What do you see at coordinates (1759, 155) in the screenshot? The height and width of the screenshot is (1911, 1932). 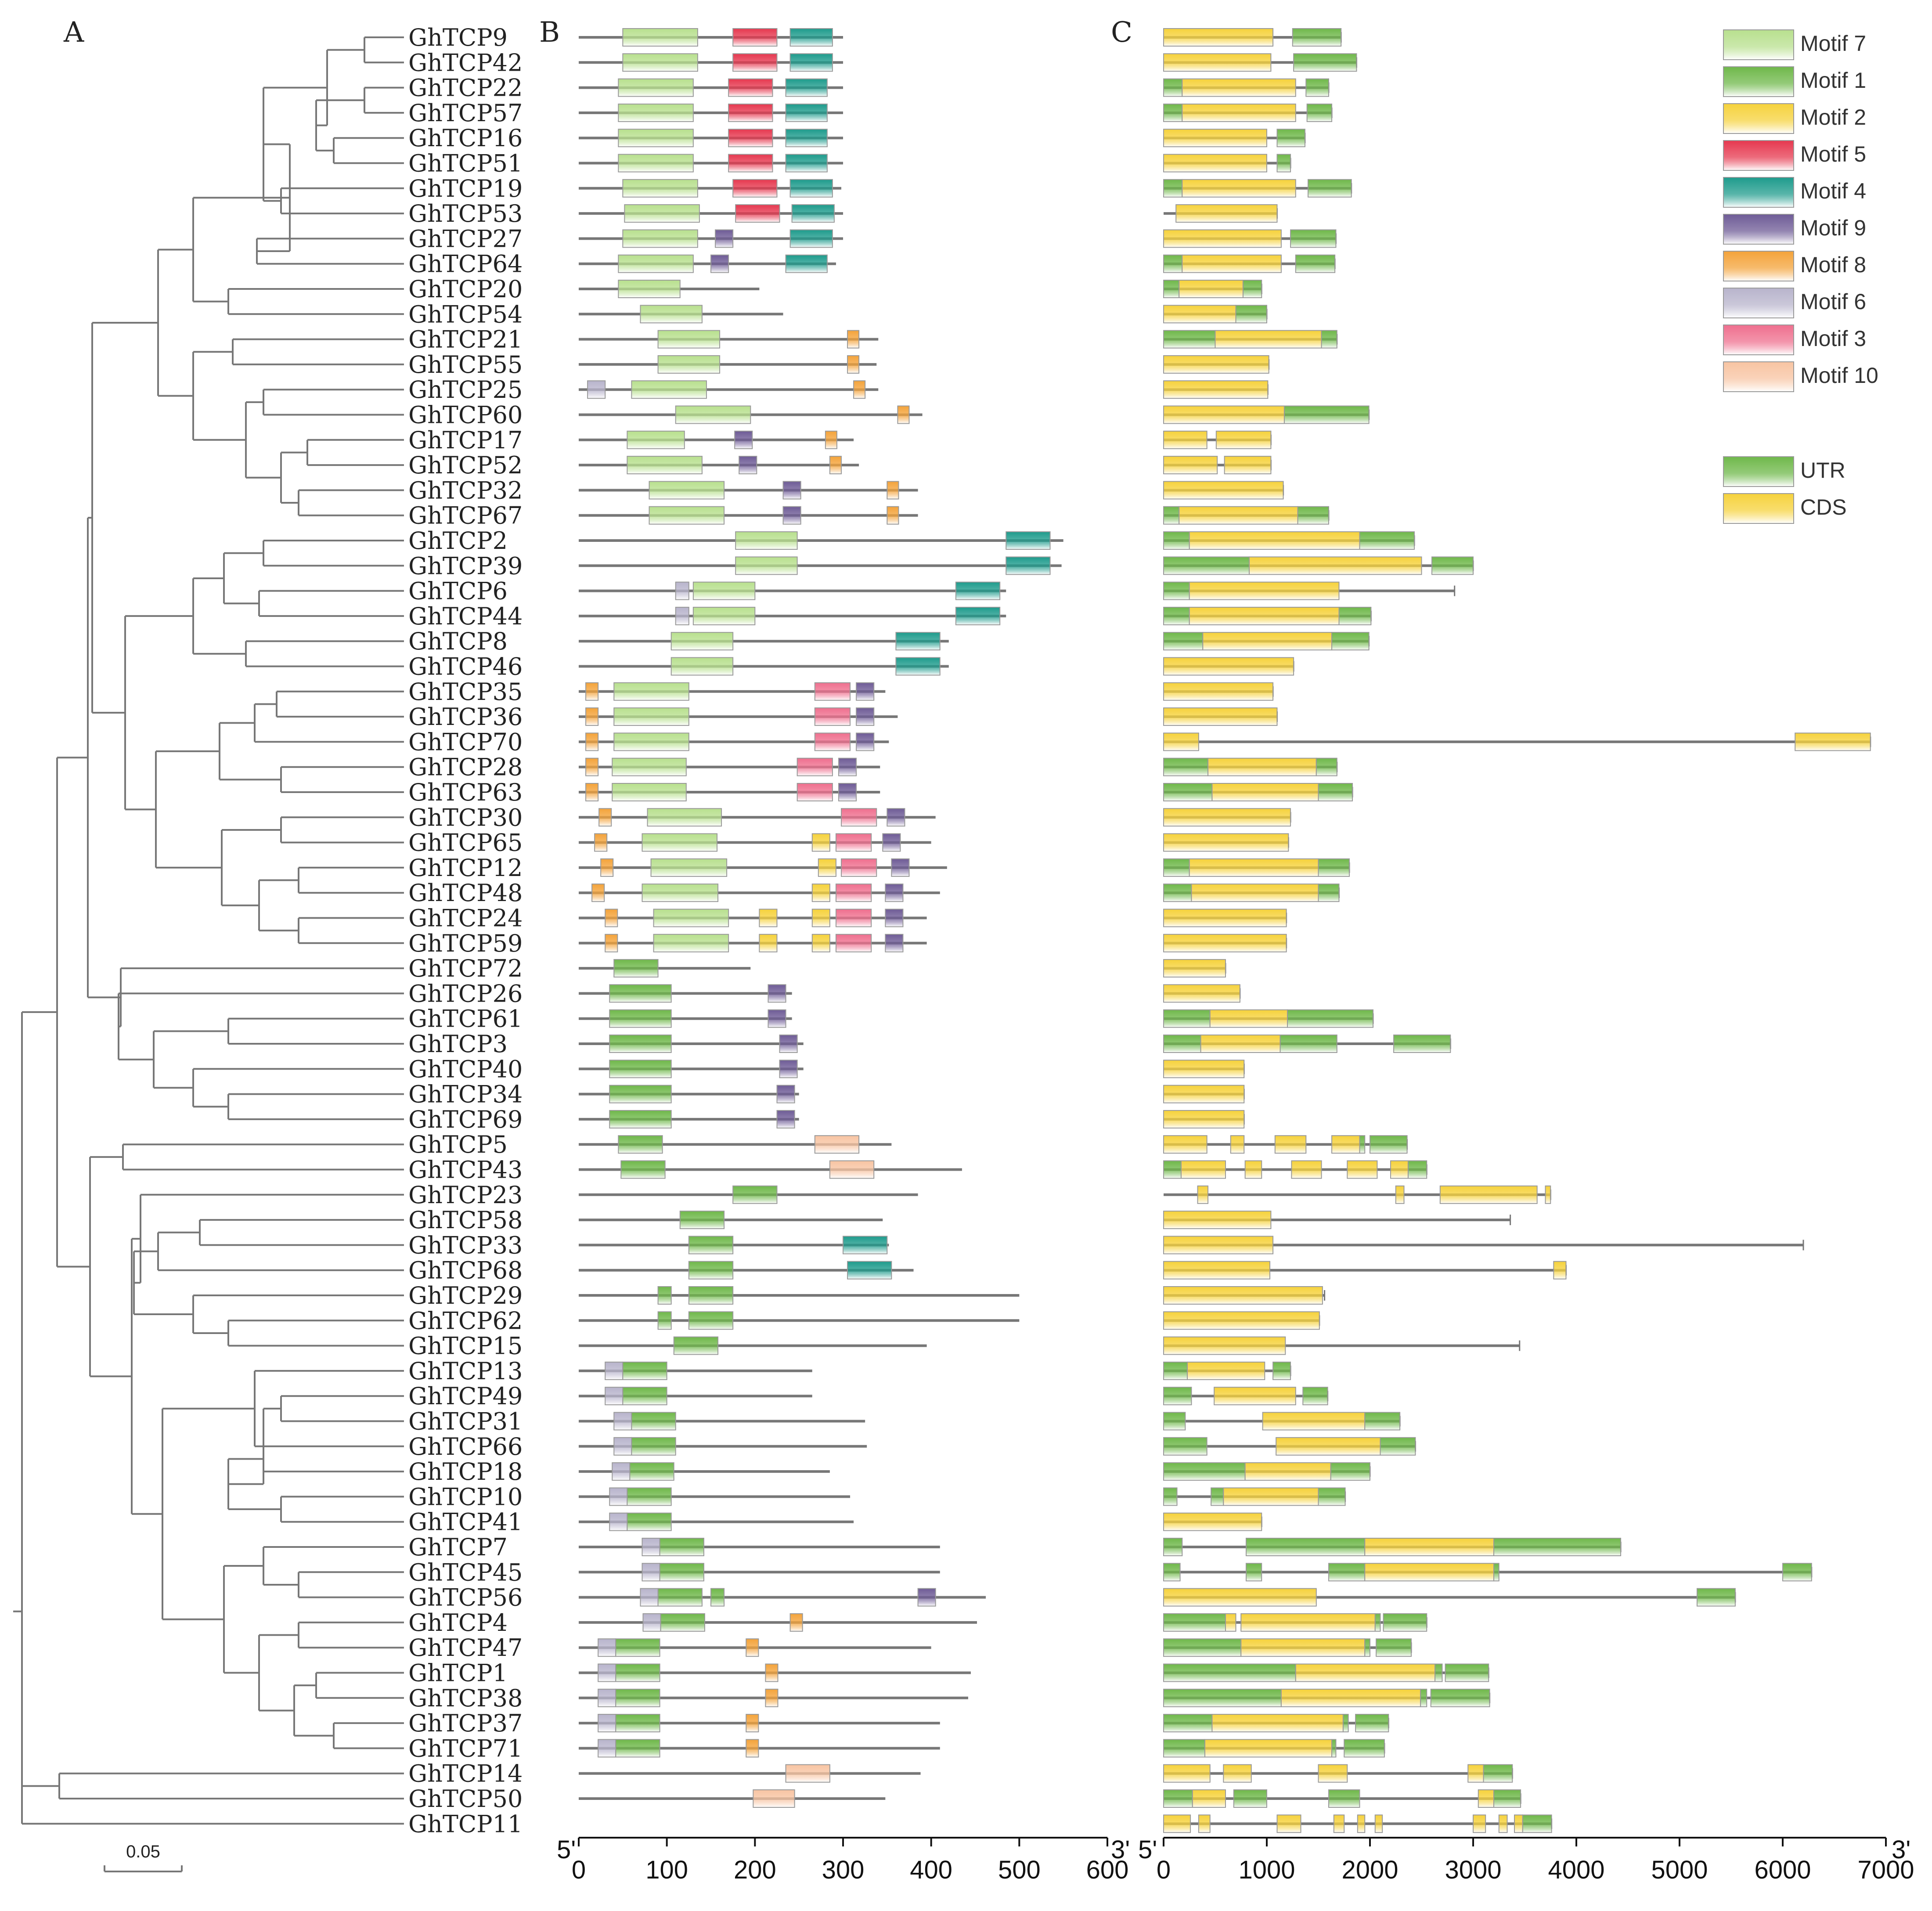 I see `legend-swatch-m5` at bounding box center [1759, 155].